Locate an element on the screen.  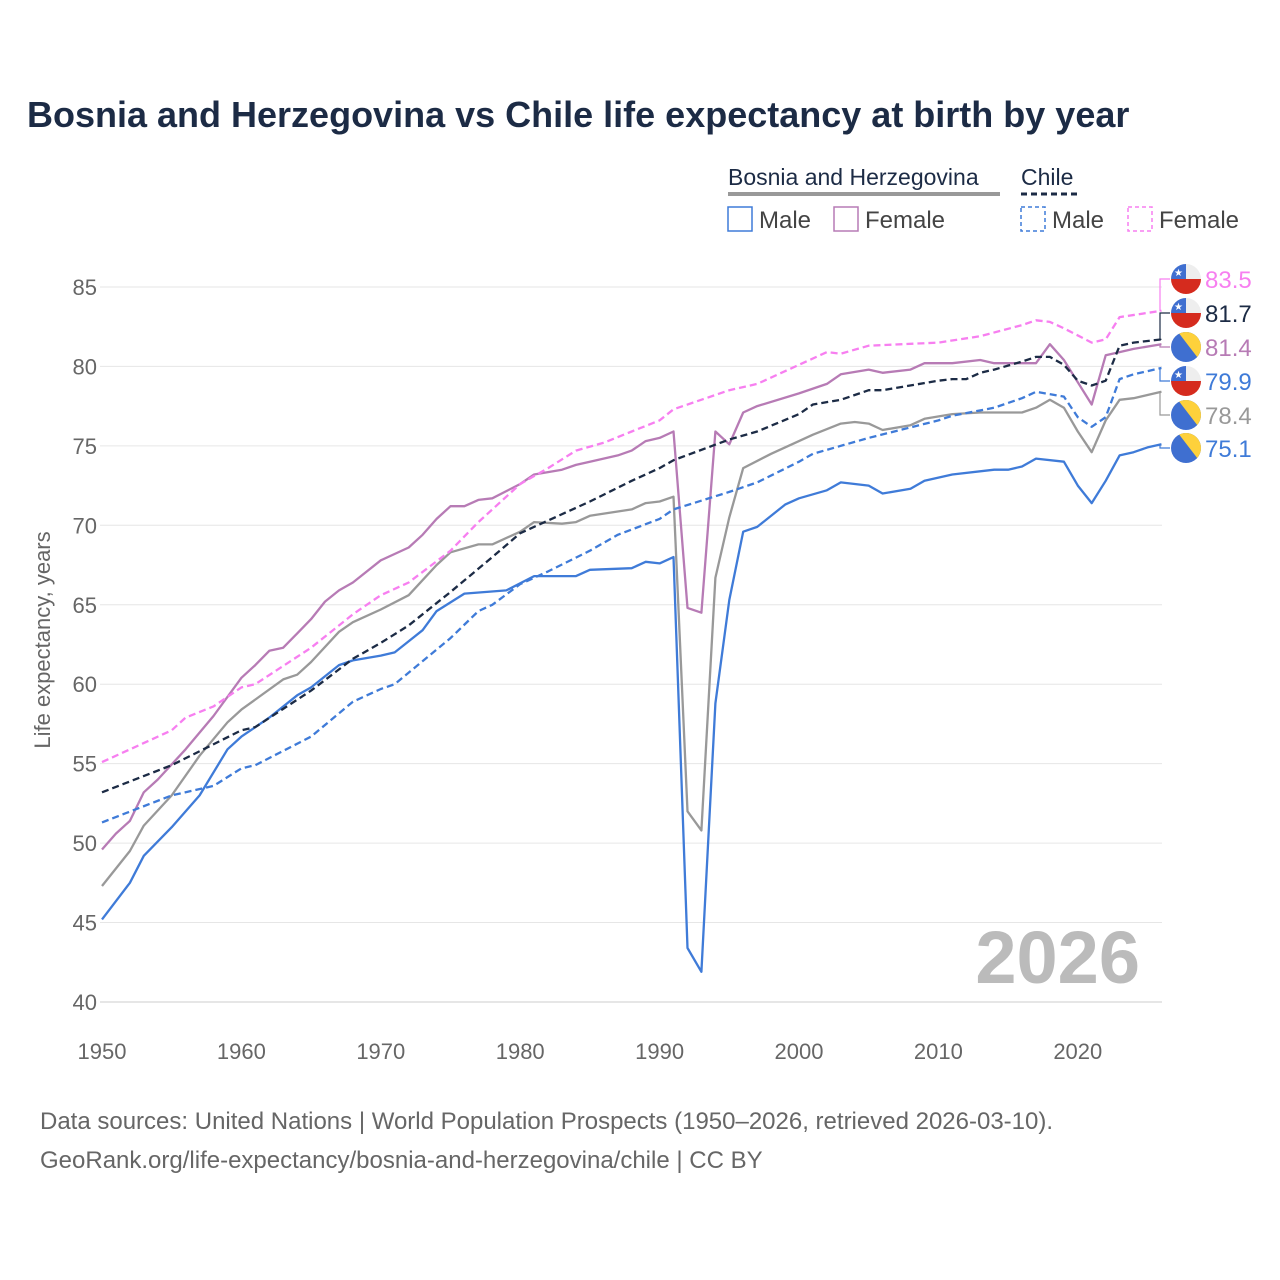
y-axis-label: Life expectancy, years is located at coordinates (42, 639).